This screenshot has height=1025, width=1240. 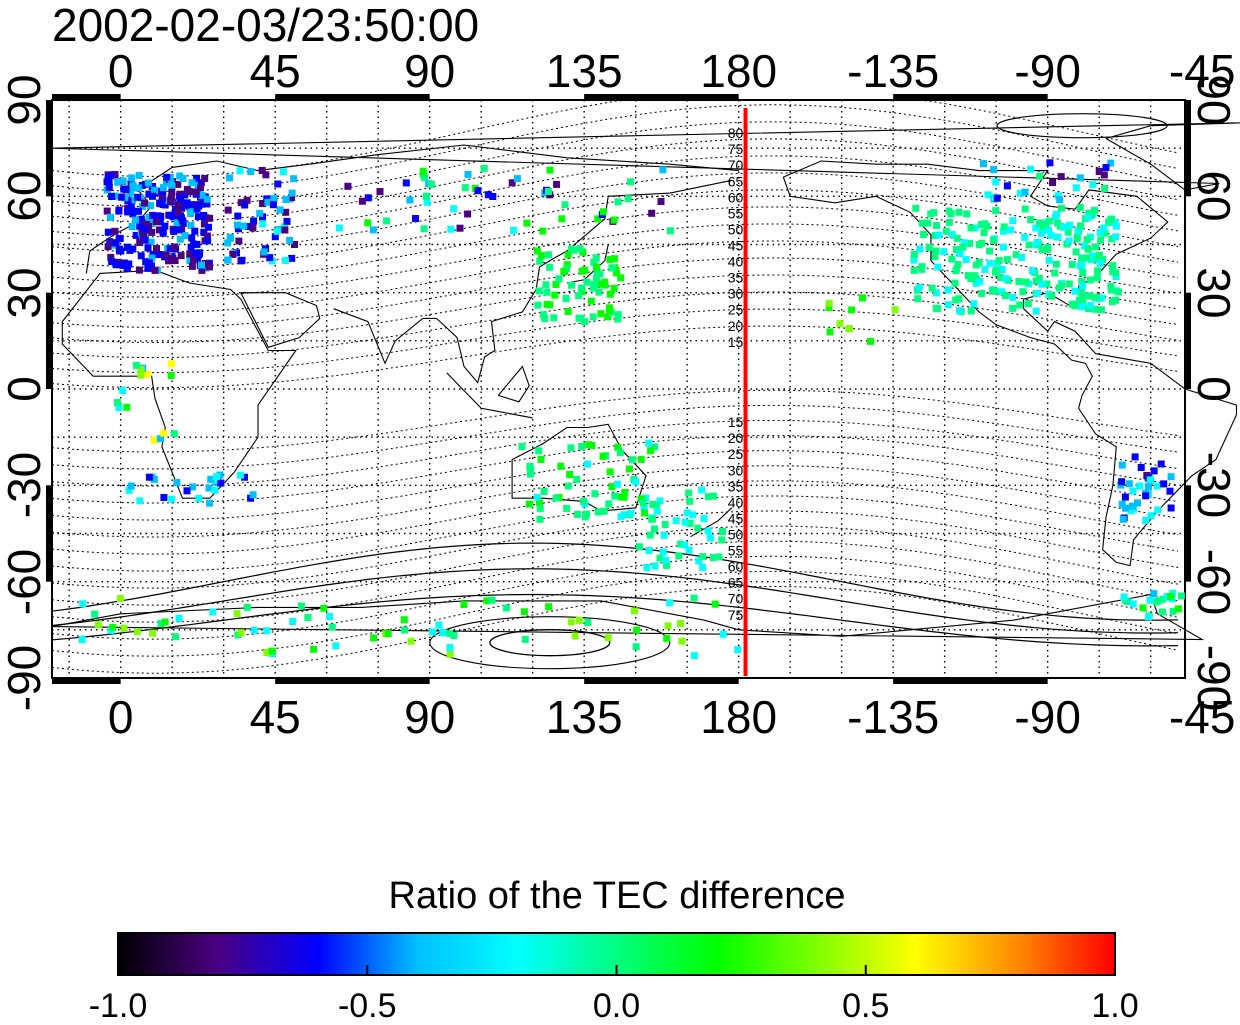 I want to click on frame-band-left, so click(x=49, y=340).